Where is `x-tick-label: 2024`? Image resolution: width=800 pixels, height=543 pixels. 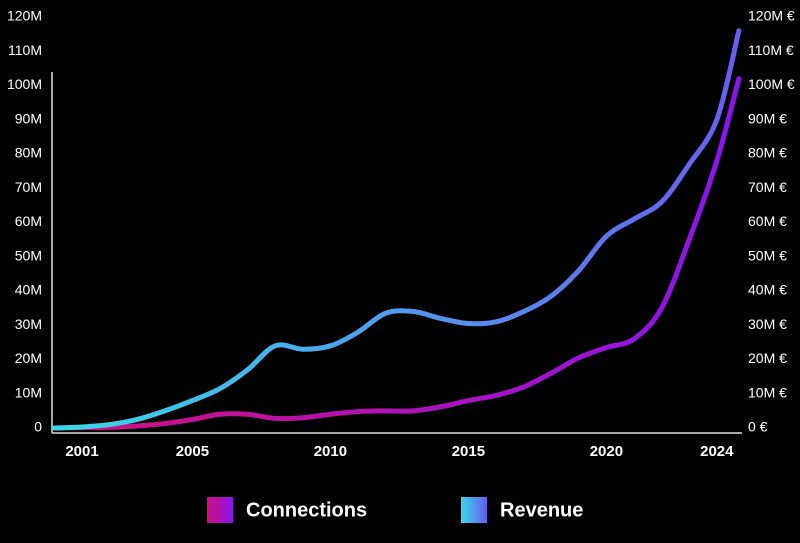 x-tick-label: 2024 is located at coordinates (717, 451).